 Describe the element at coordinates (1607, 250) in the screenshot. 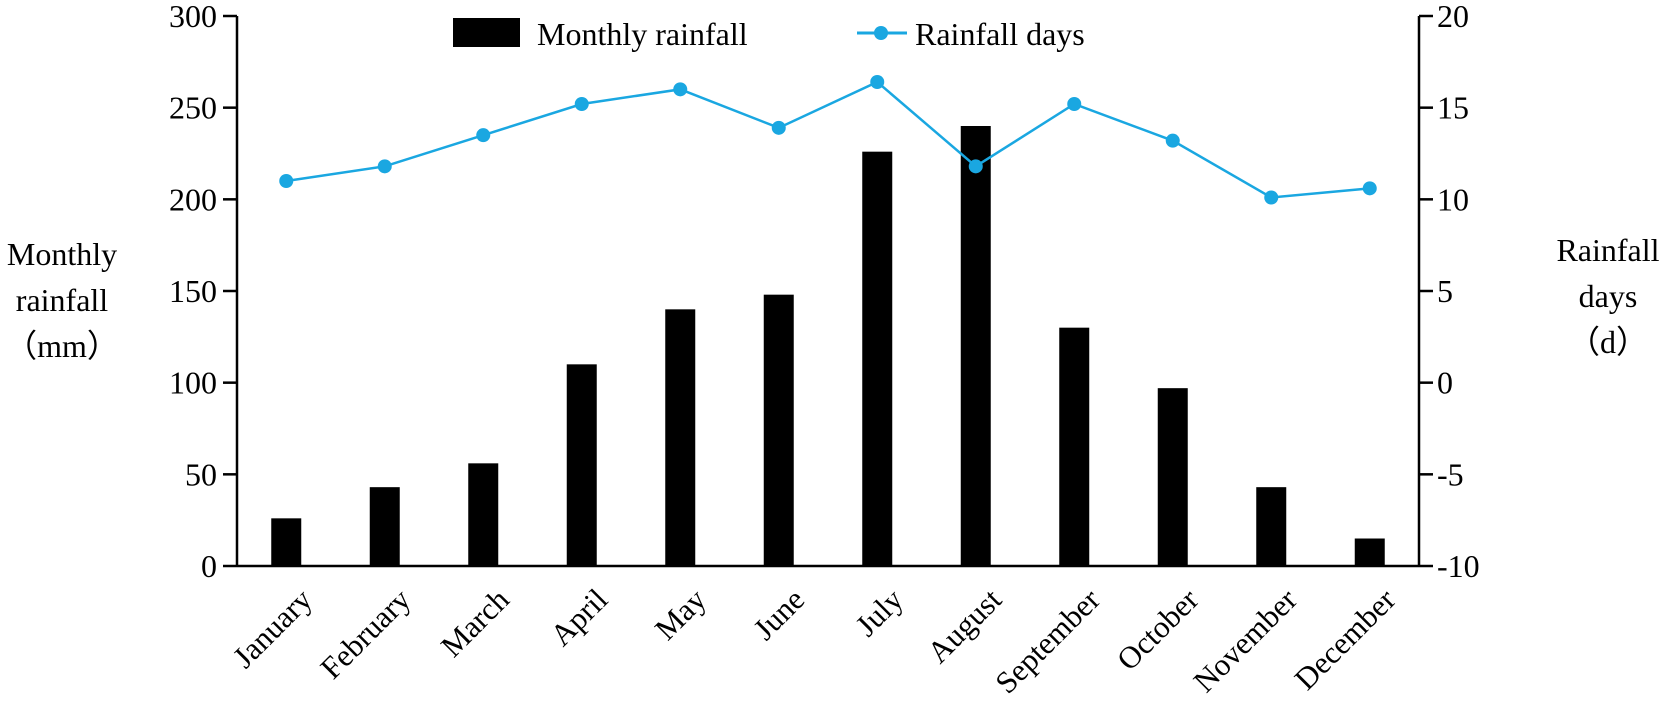

I see `right-axis-title-line-1: Rainfall` at that location.